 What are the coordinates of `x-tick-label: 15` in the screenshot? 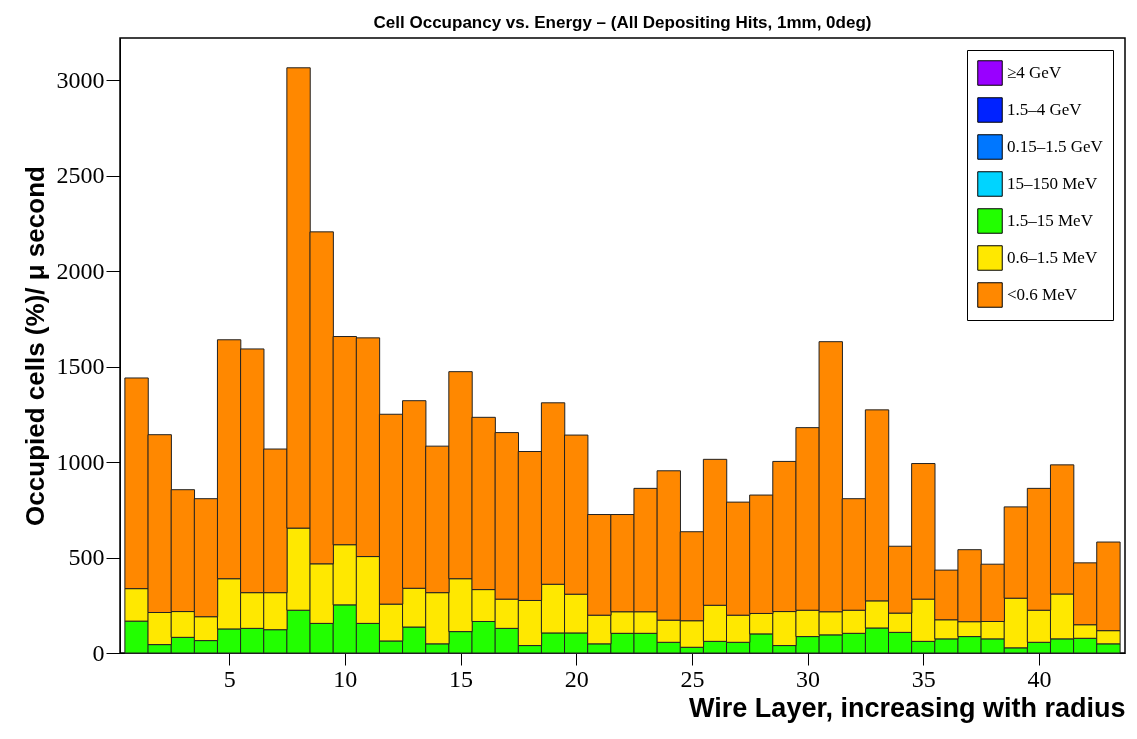 It's located at (461, 678).